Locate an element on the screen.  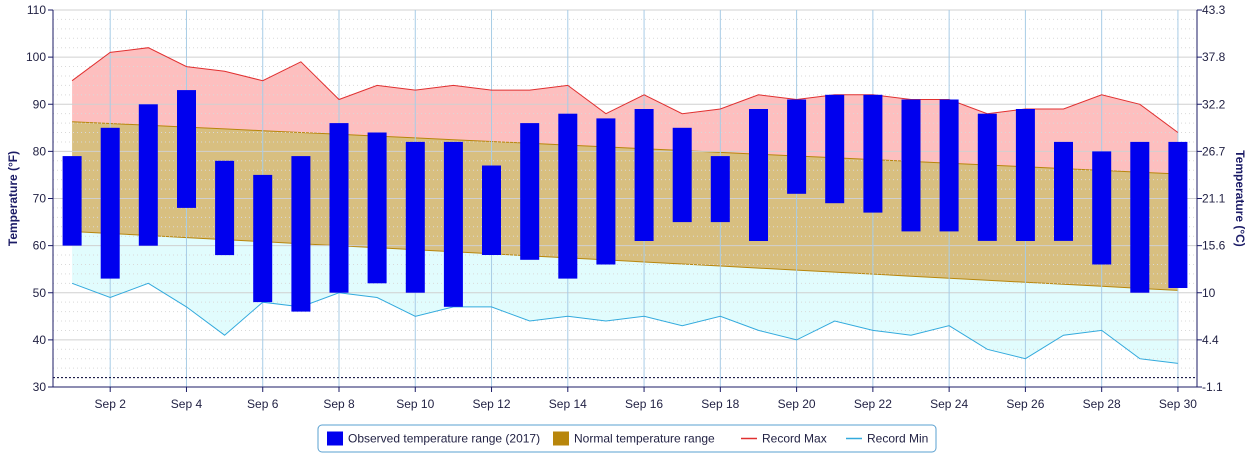
y-axis-title-left: Temperature (°F) is located at coordinates (13, 198).